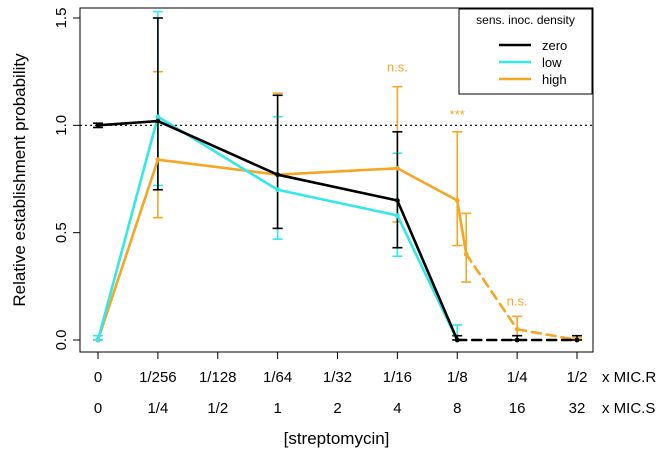 The width and height of the screenshot is (665, 450). What do you see at coordinates (61, 340) in the screenshot?
I see `y-tick-label: 0.0` at bounding box center [61, 340].